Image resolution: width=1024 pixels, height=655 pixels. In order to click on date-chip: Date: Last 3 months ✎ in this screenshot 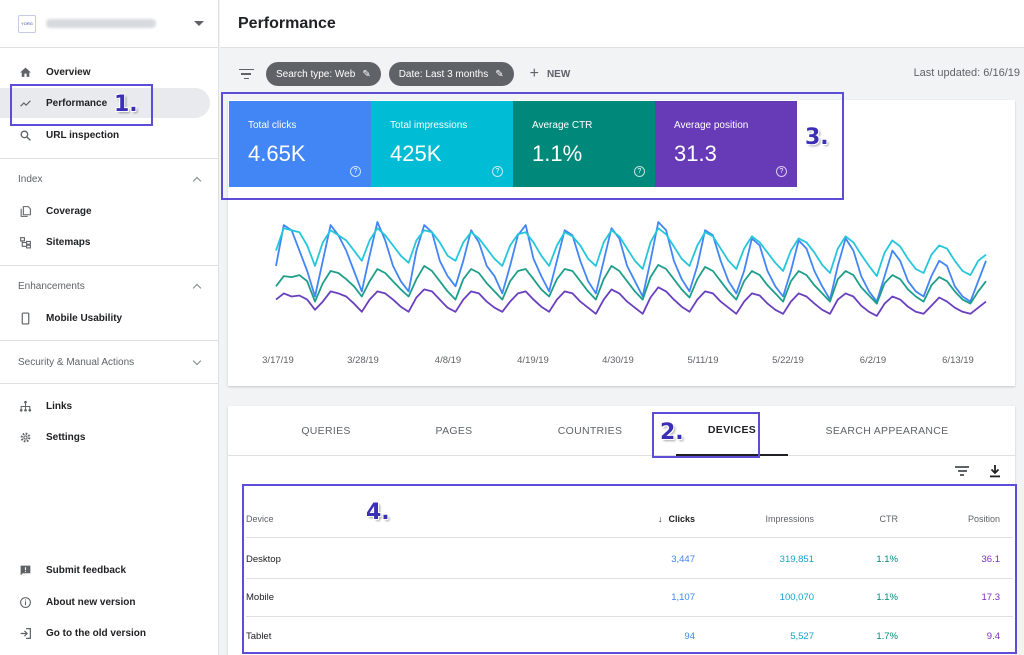, I will do `click(451, 74)`.